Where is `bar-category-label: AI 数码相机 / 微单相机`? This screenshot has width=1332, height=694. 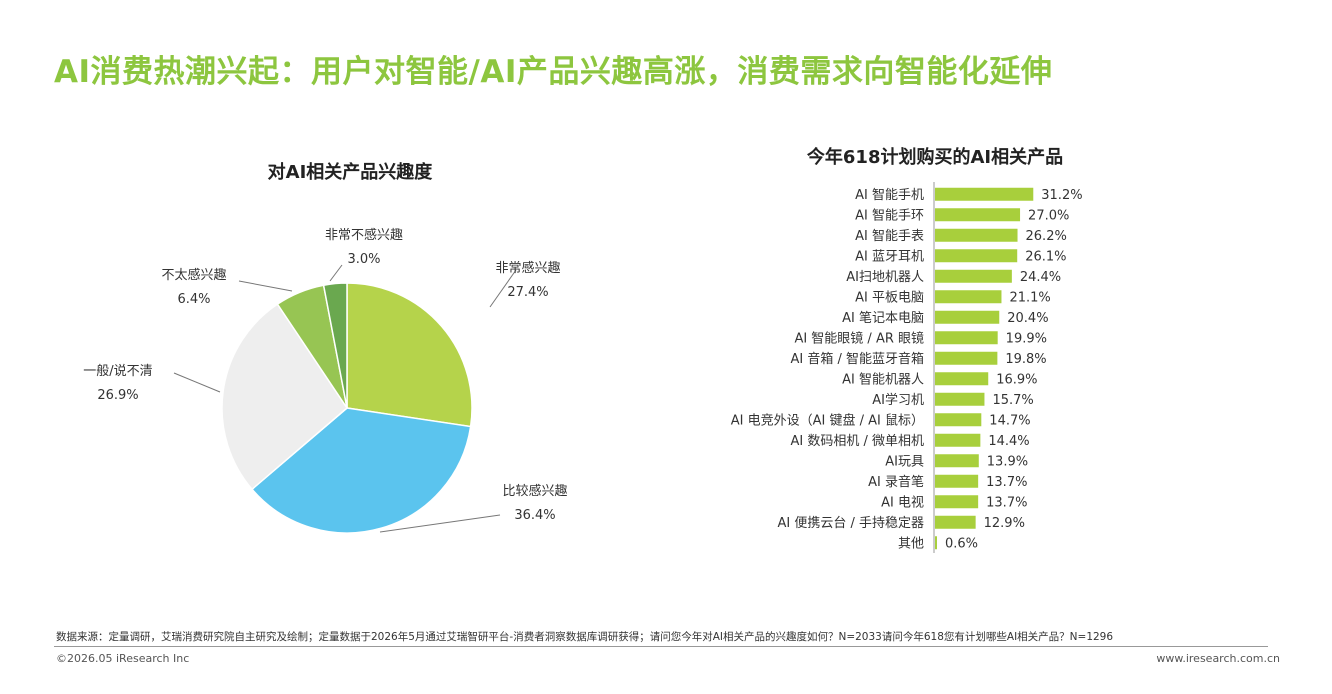
bar-category-label: AI 数码相机 / 微单相机 is located at coordinates (857, 441).